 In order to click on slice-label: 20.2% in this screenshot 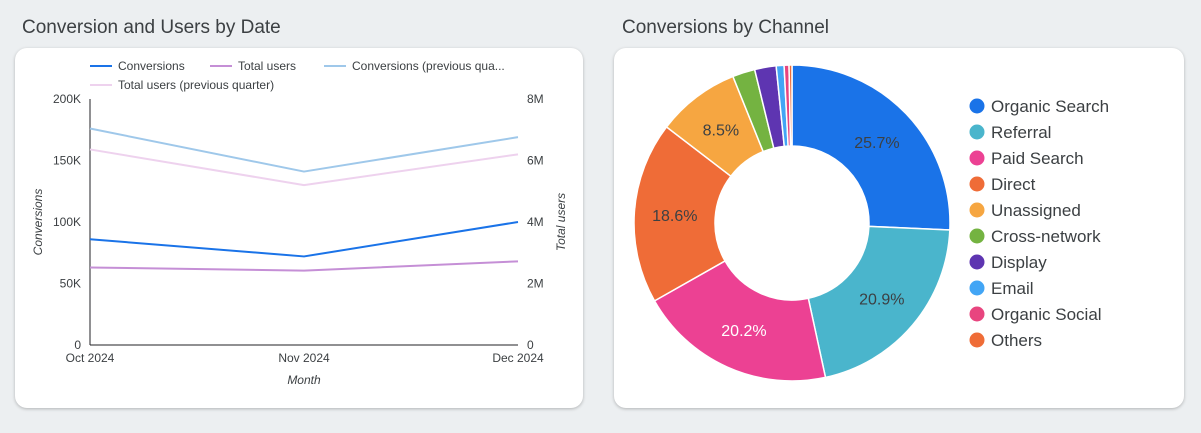, I will do `click(743, 331)`.